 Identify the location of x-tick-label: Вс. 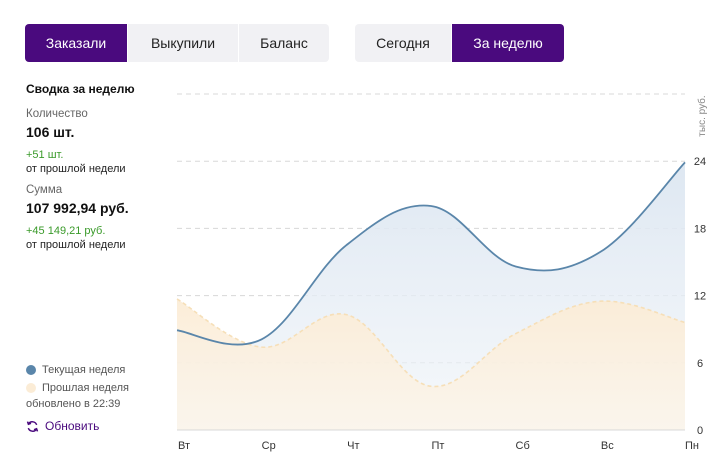
(607, 446).